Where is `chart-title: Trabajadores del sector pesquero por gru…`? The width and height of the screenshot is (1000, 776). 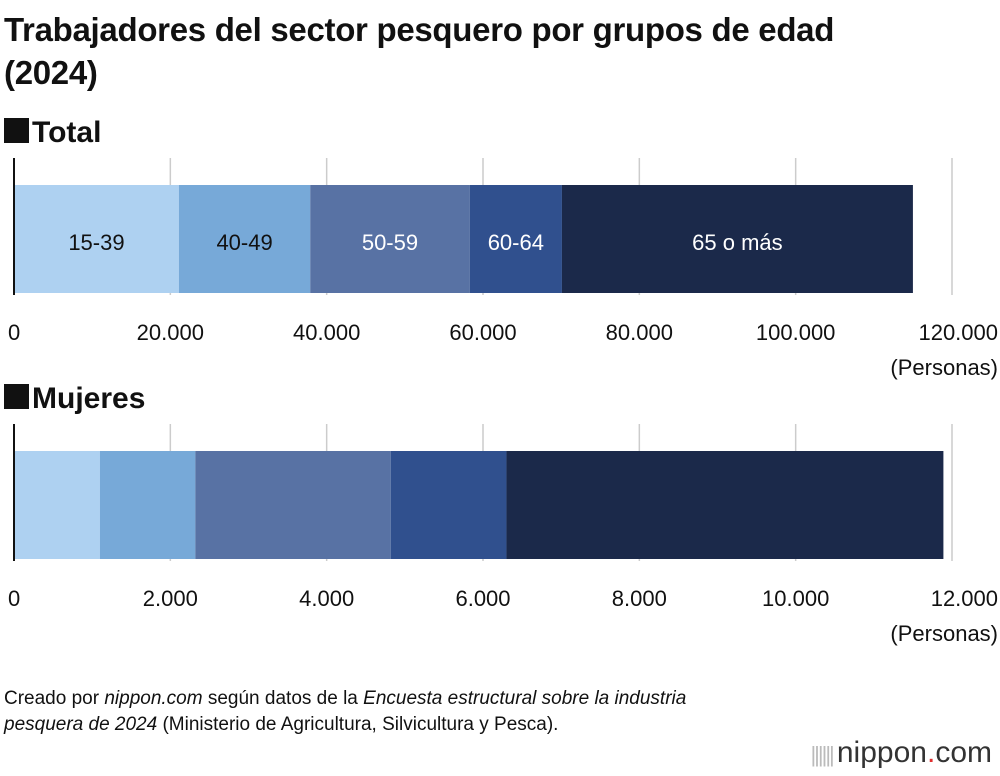
chart-title: Trabajadores del sector pesquero por gru… is located at coordinates (419, 51).